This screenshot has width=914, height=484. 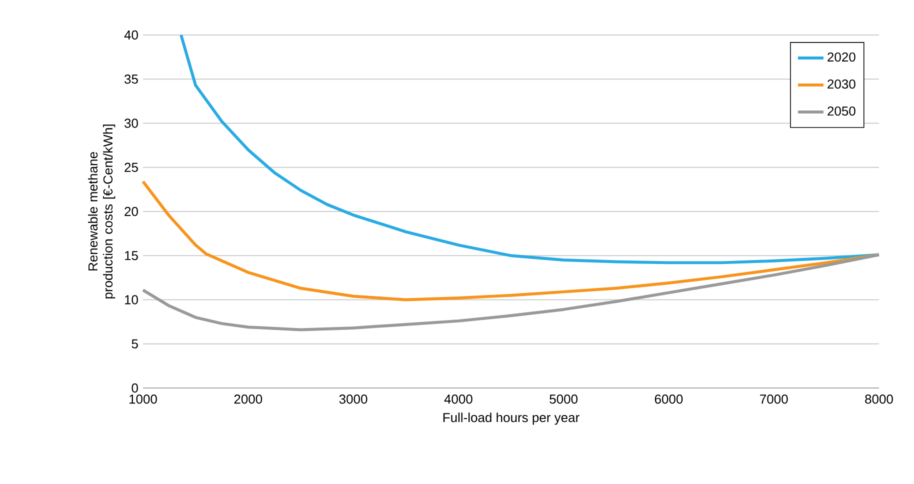 What do you see at coordinates (135, 388) in the screenshot?
I see `y-tick-label: 0` at bounding box center [135, 388].